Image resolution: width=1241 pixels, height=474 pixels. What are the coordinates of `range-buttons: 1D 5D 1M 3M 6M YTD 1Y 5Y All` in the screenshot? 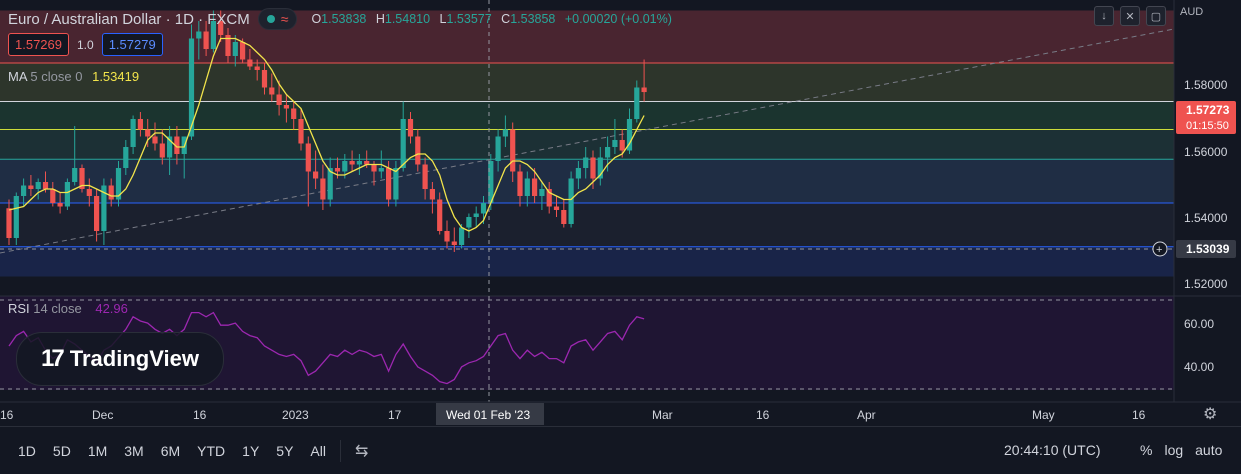 It's located at (172, 451).